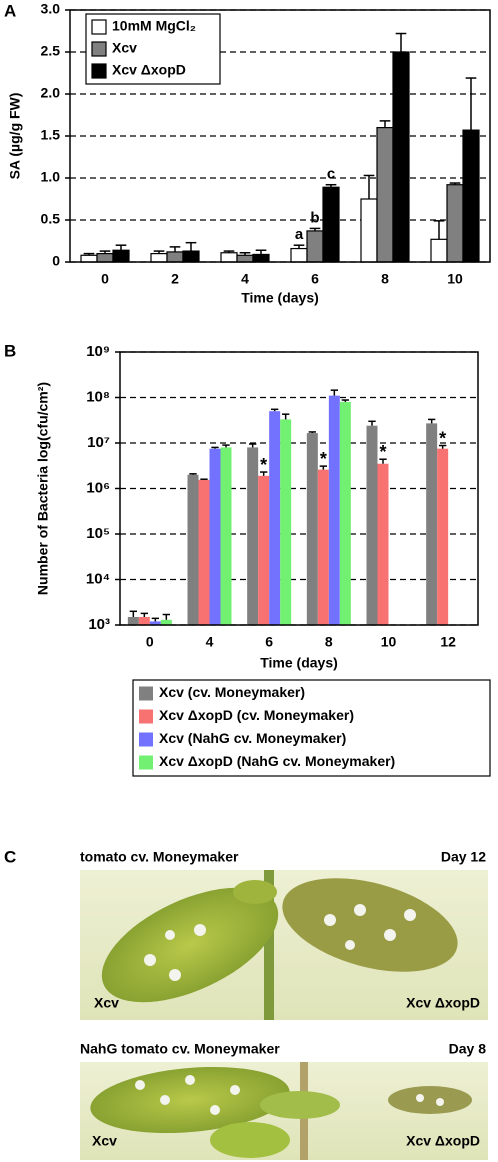 This screenshot has height=1162, width=498. Describe the element at coordinates (15, 136) in the screenshot. I see `y-axis-title: SA (µg/g FW)` at that location.